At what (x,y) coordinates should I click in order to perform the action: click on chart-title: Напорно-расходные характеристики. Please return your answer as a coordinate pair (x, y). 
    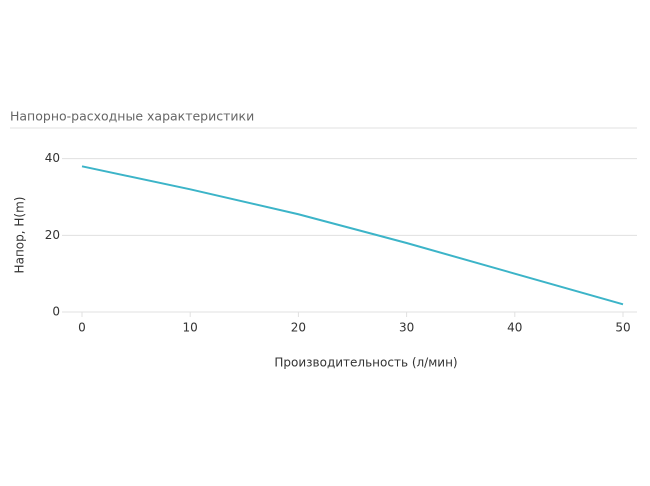
    Looking at the image, I should click on (132, 116).